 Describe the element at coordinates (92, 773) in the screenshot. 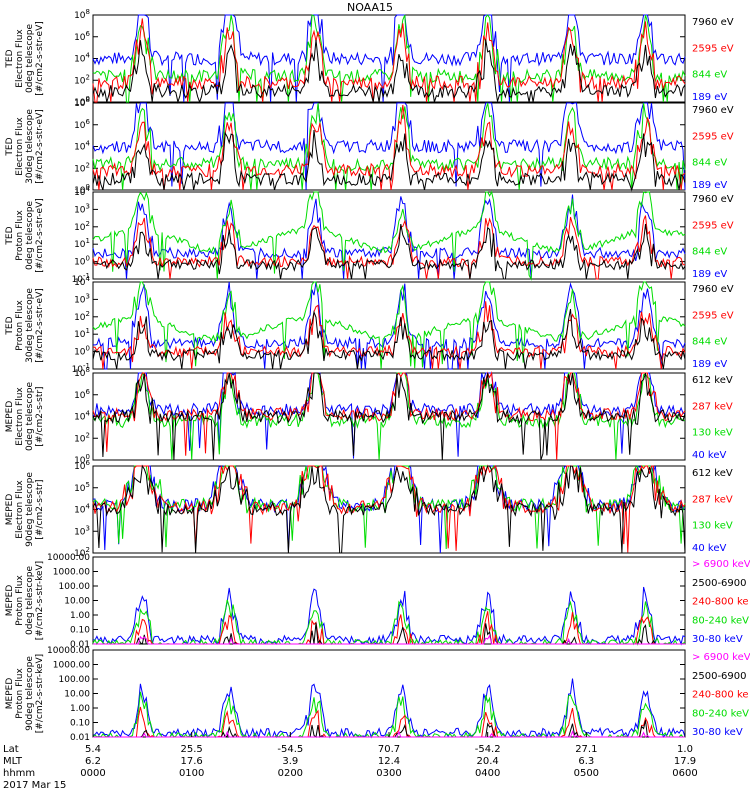

I see `x-tick-label-hhmm: 0000` at that location.